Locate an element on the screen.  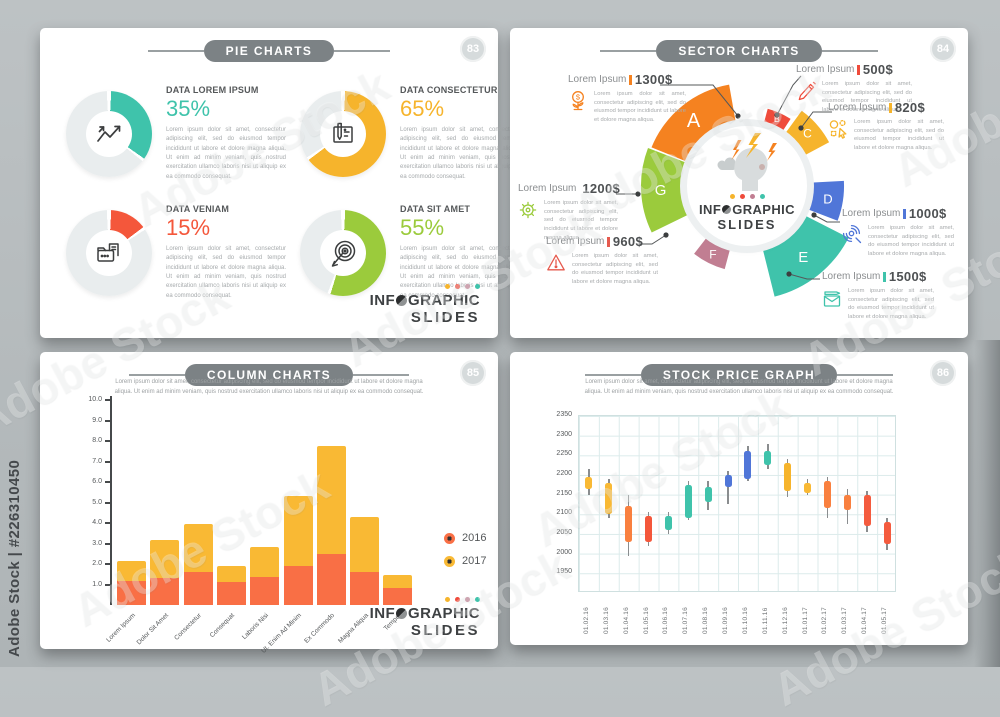
warning-triangle-icon is located at coordinates (556, 262).